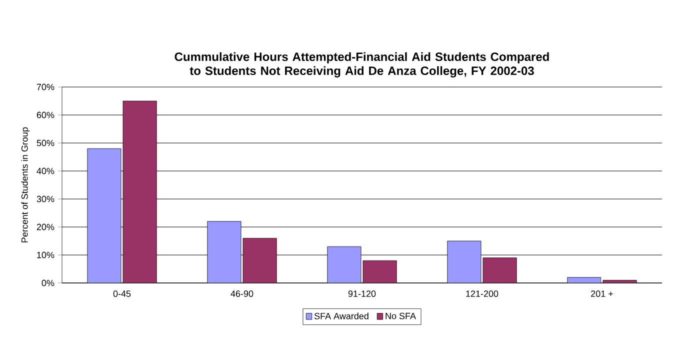 This screenshot has width=689, height=345. What do you see at coordinates (341, 316) in the screenshot?
I see `legend-label: SFA Awarded` at bounding box center [341, 316].